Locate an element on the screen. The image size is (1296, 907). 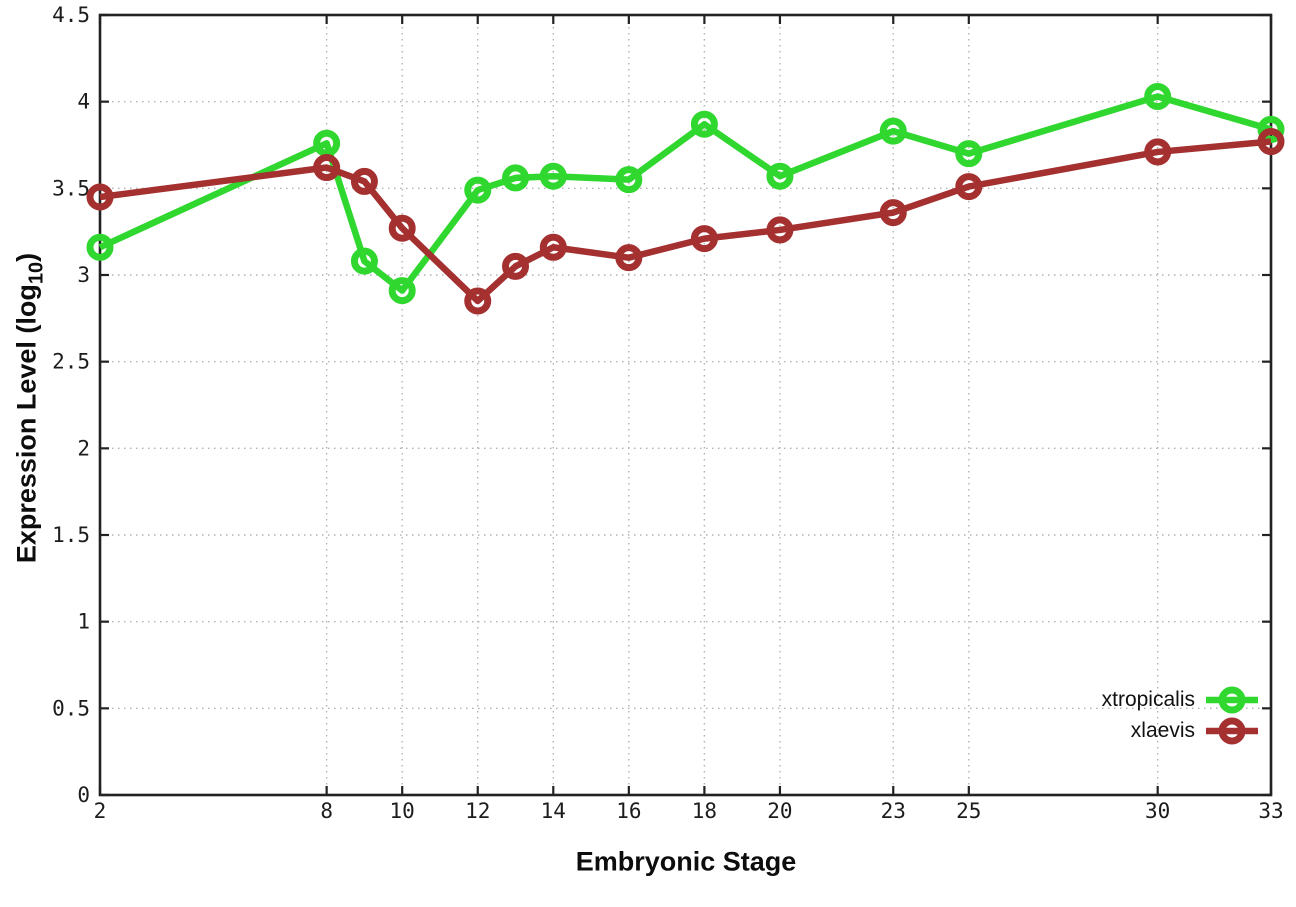
x-tick-label: 12 is located at coordinates (477, 811).